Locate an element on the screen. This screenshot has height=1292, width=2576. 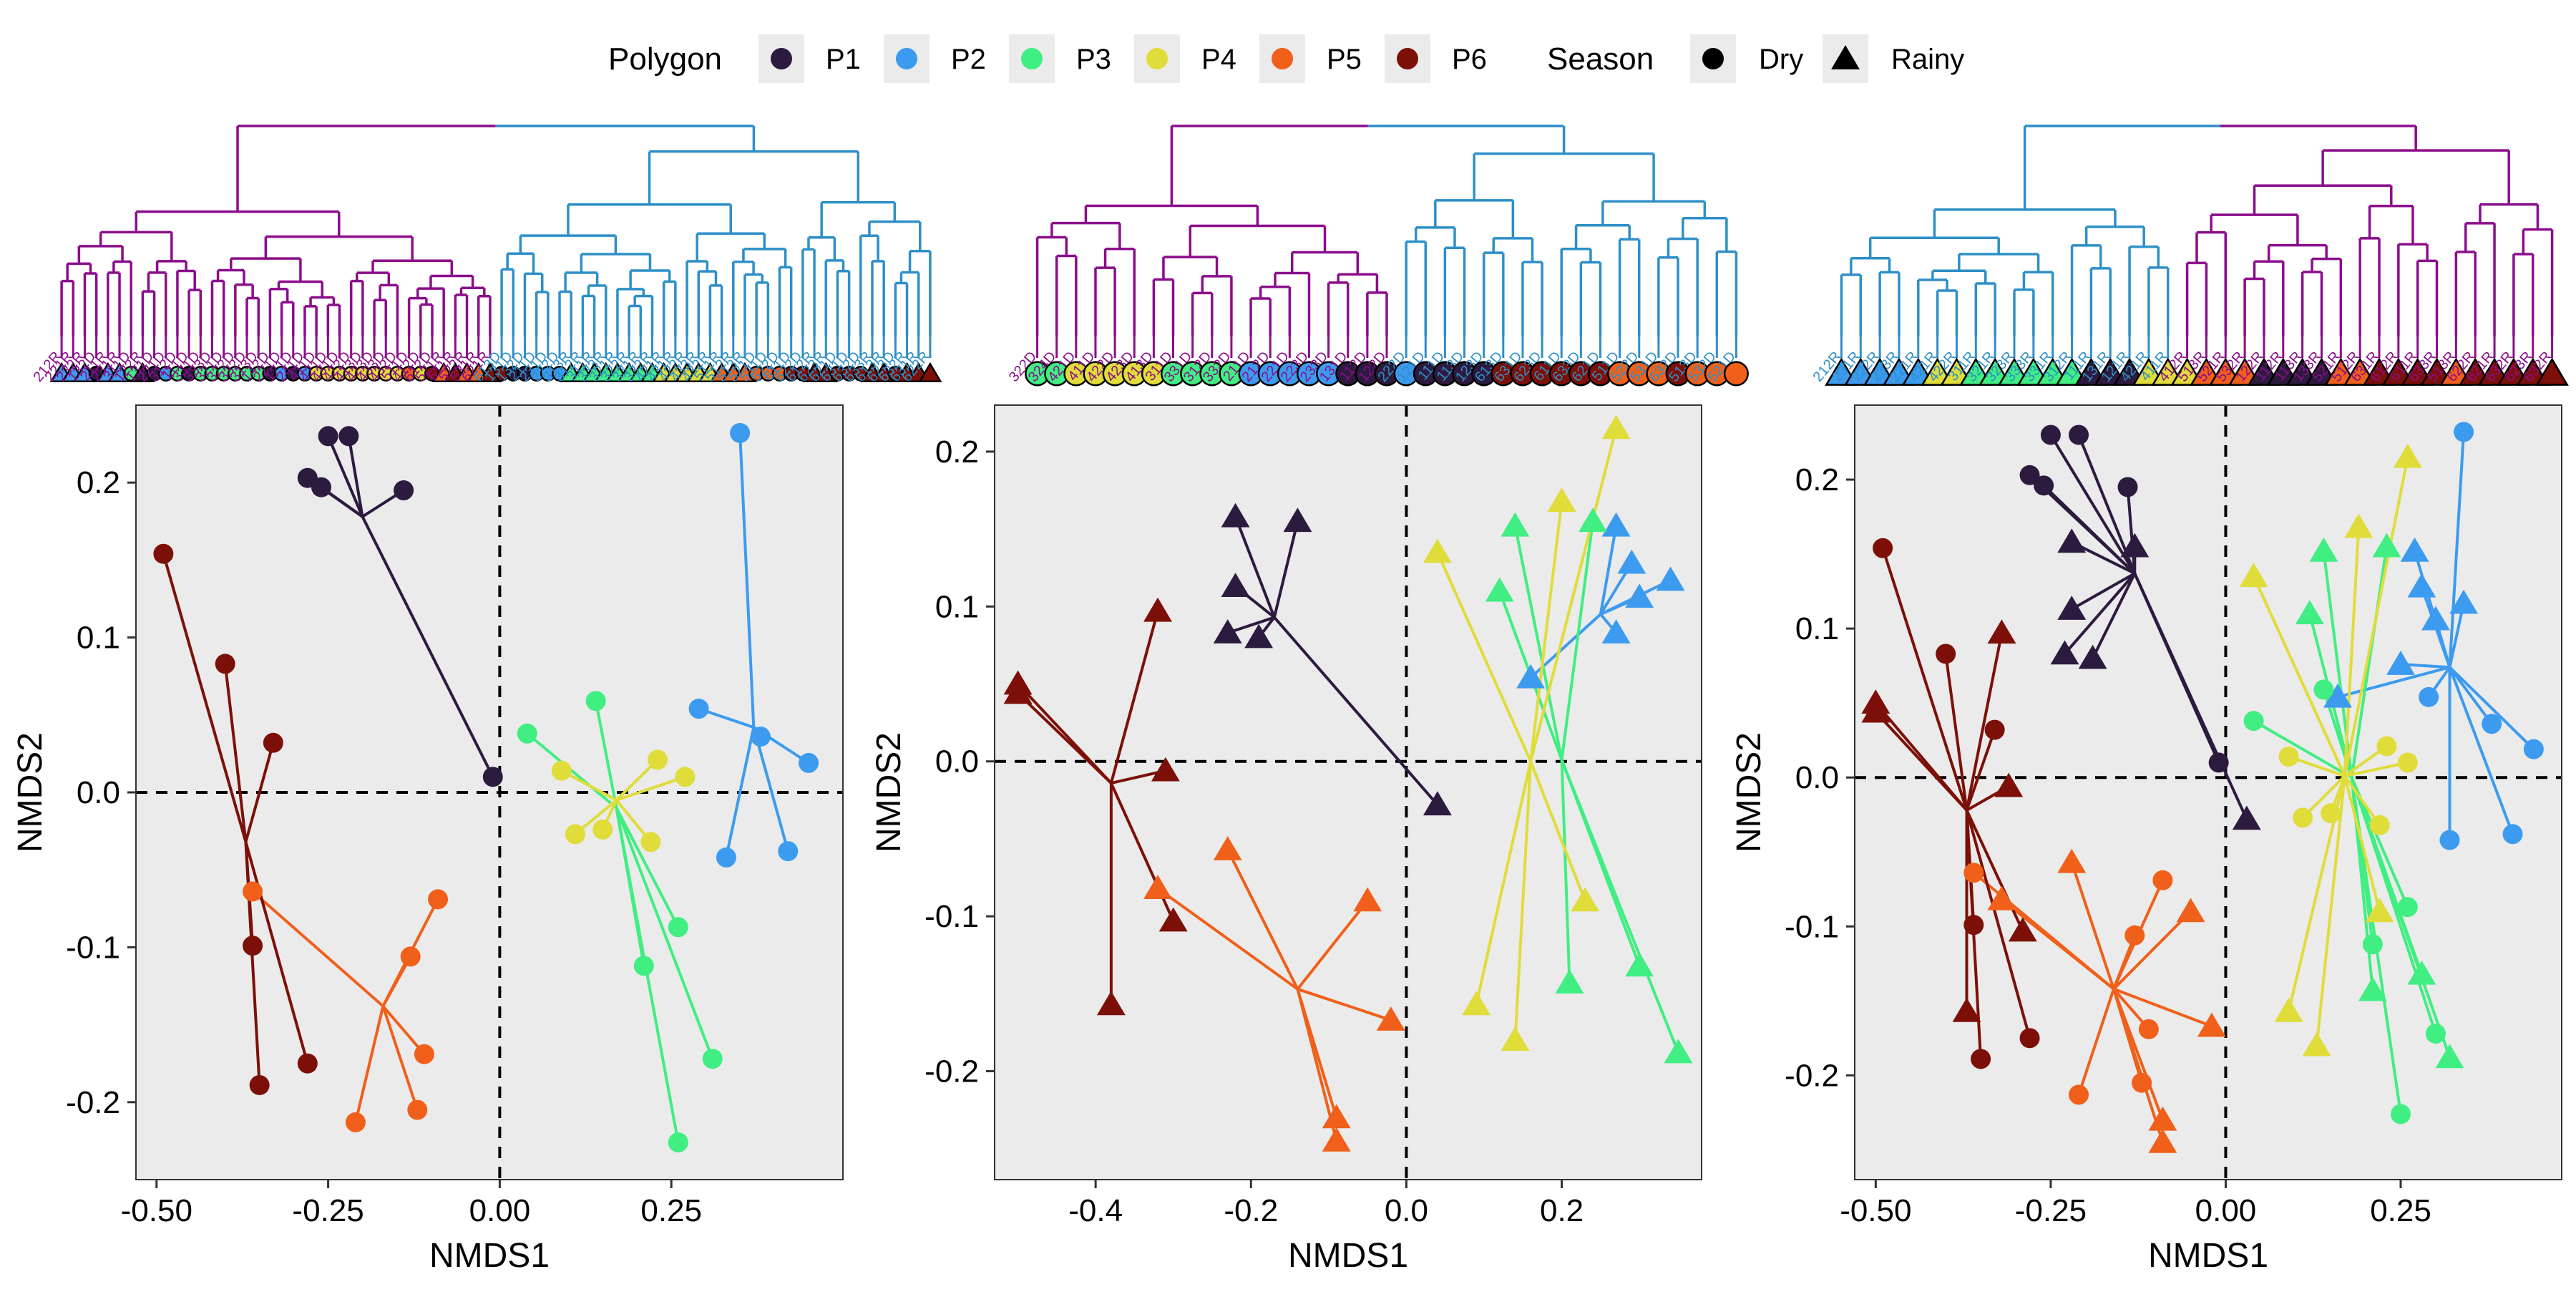
x-tick-label: -0.50 is located at coordinates (1875, 1210).